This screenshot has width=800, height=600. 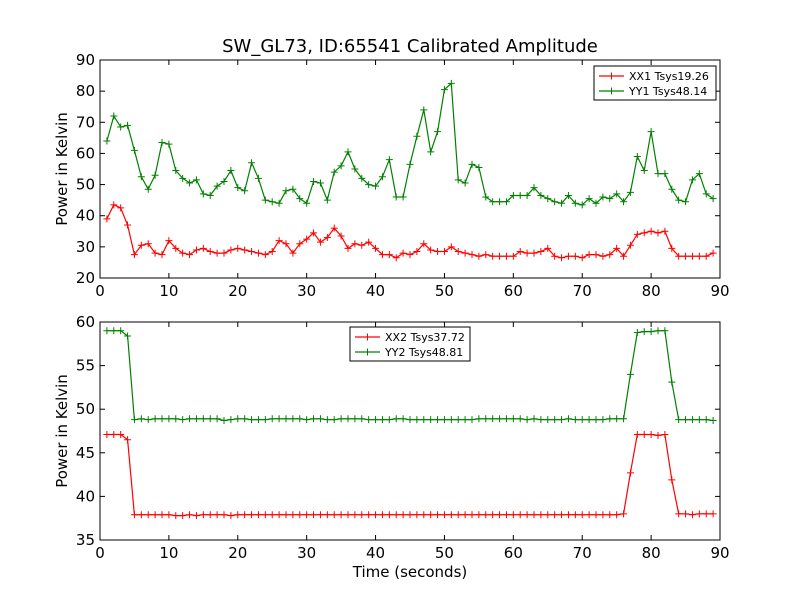 What do you see at coordinates (410, 572) in the screenshot?
I see `x-axis-label: Time (seconds)` at bounding box center [410, 572].